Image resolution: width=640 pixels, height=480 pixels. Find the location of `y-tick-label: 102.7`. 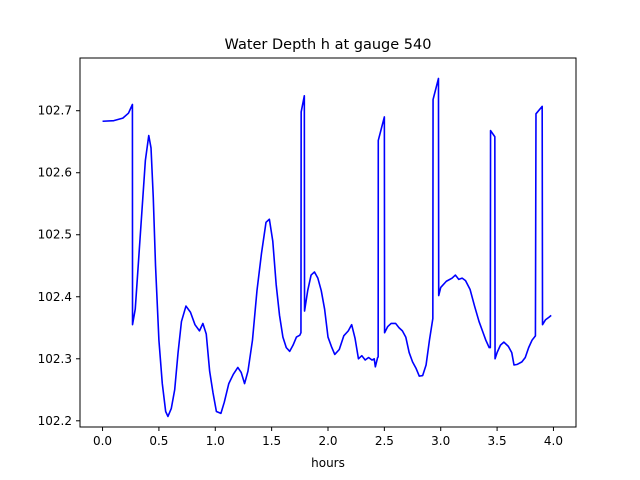

y-tick-label: 102.7 is located at coordinates (55, 111).